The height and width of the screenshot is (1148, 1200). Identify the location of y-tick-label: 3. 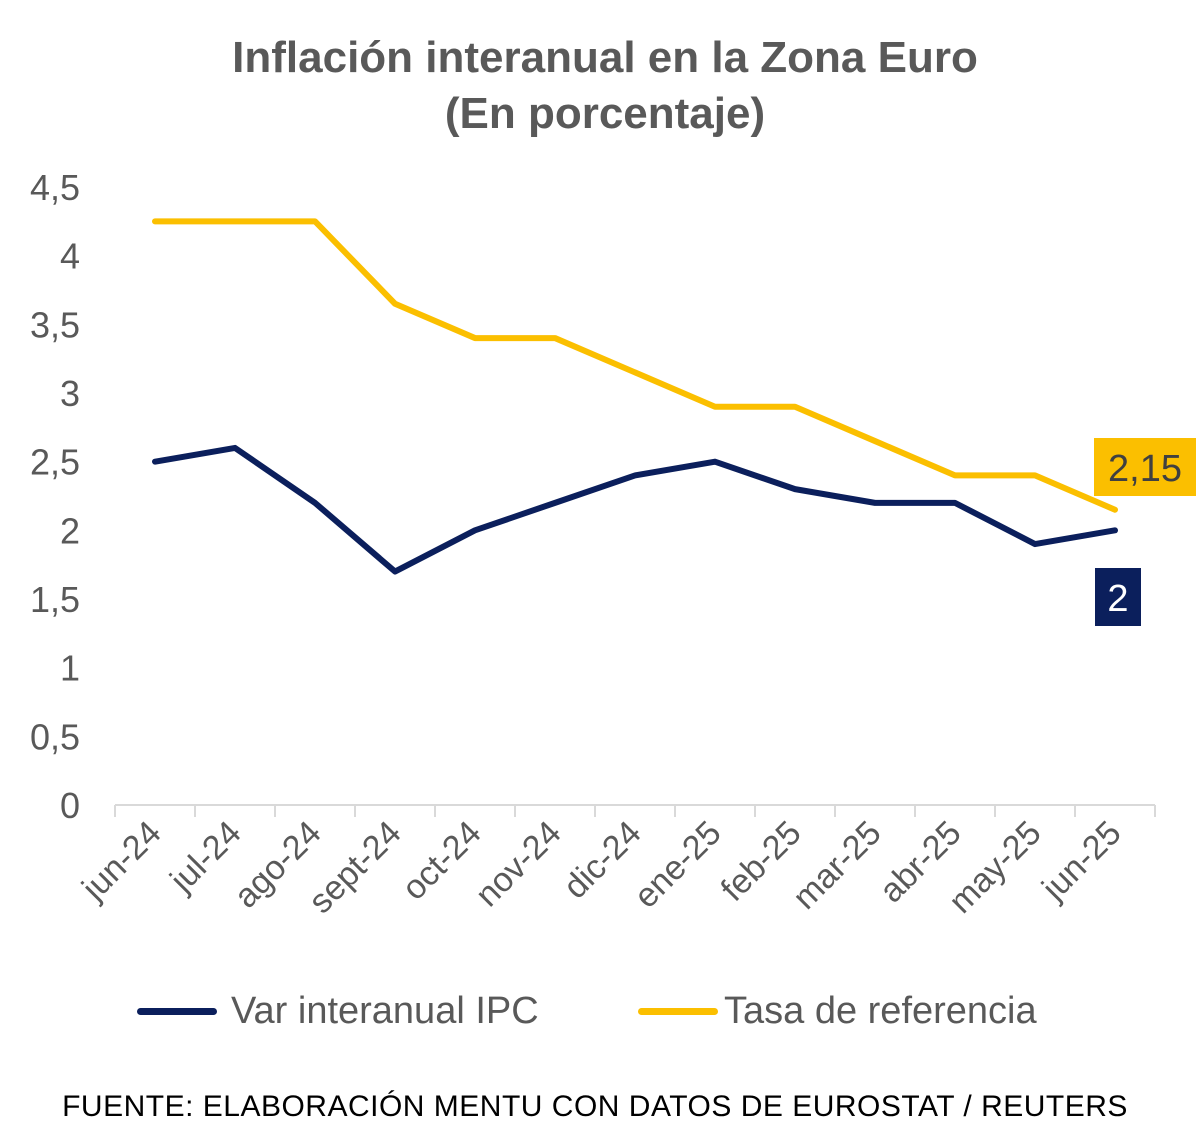
(70, 393).